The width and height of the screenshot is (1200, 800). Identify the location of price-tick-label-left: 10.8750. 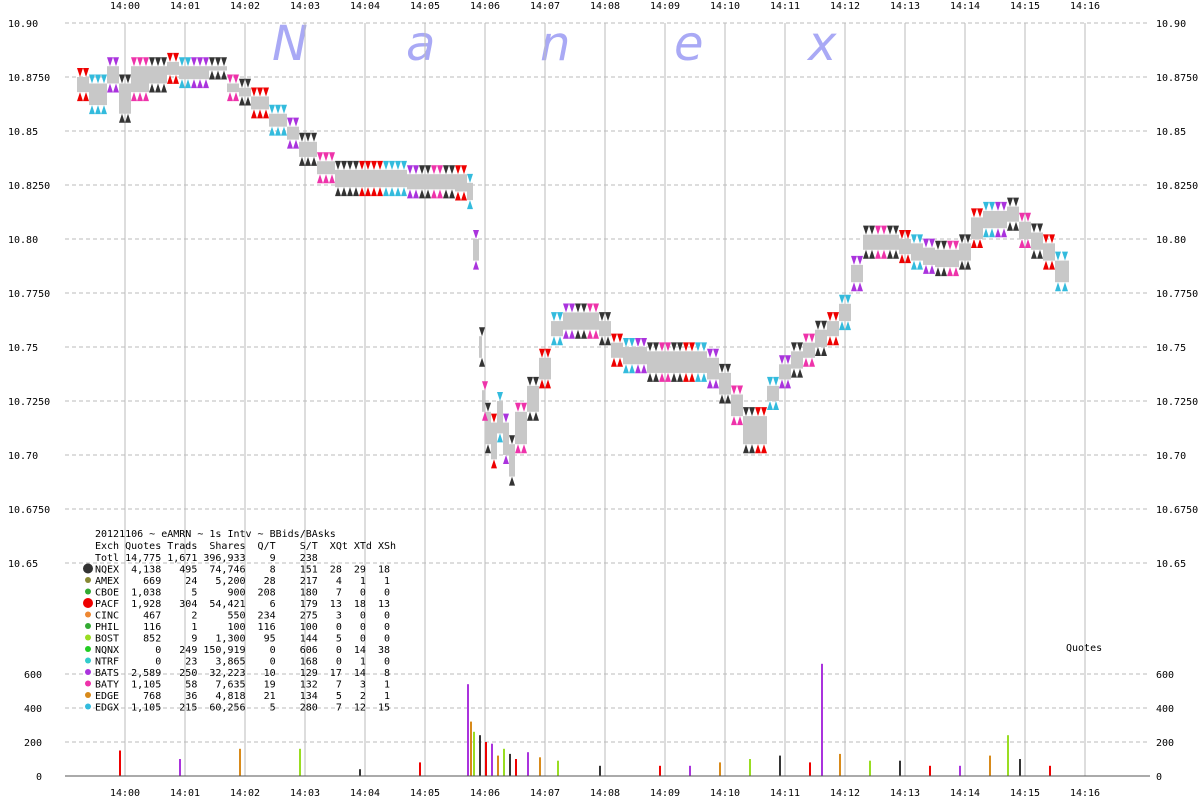
(29, 78).